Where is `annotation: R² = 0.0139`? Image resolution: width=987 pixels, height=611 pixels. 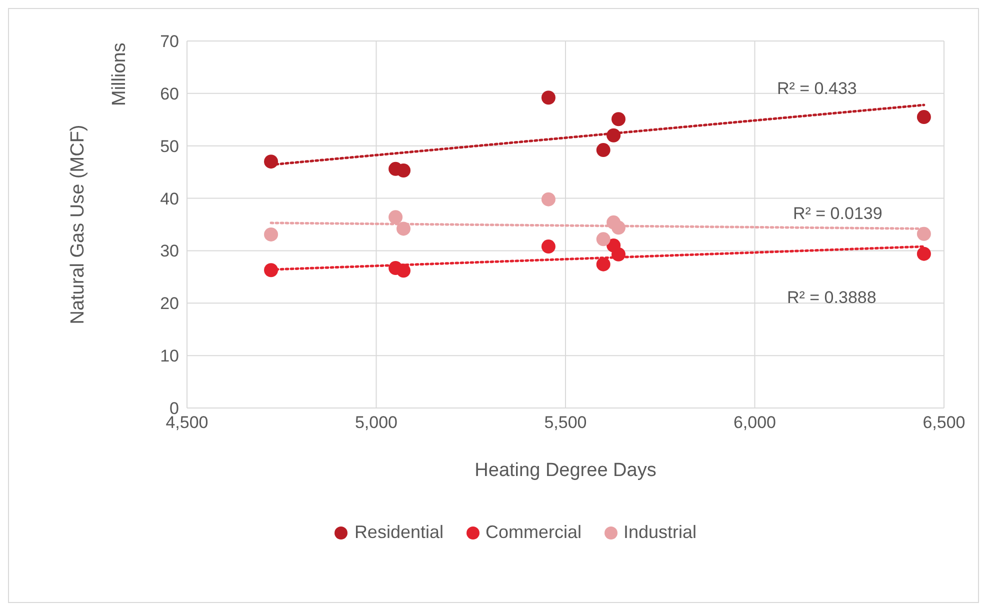
annotation: R² = 0.0139 is located at coordinates (837, 214).